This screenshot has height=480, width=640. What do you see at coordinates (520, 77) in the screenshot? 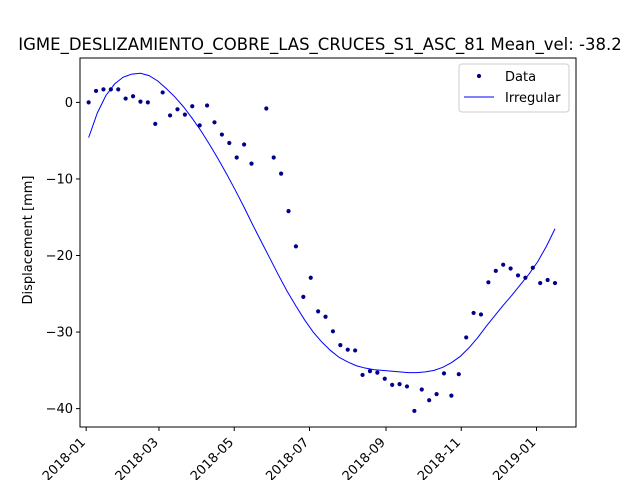
I see `legend-label-data: Data` at bounding box center [520, 77].